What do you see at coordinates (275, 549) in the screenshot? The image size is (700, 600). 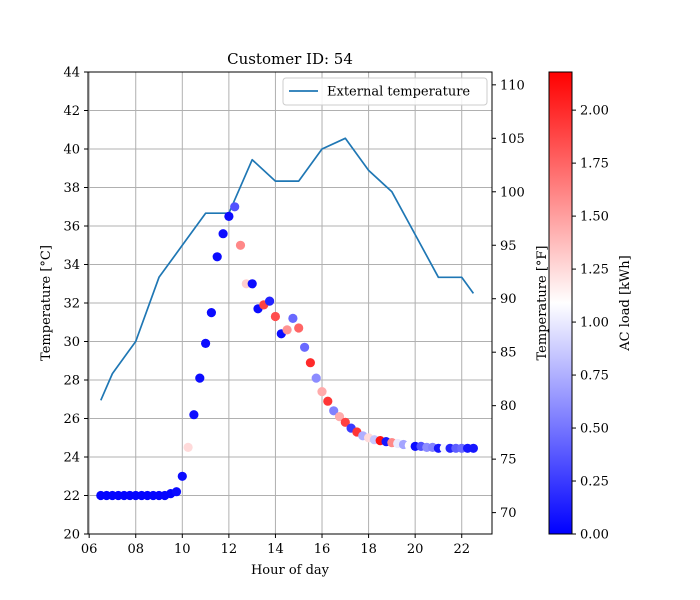 I see `x-tick-label: 14` at bounding box center [275, 549].